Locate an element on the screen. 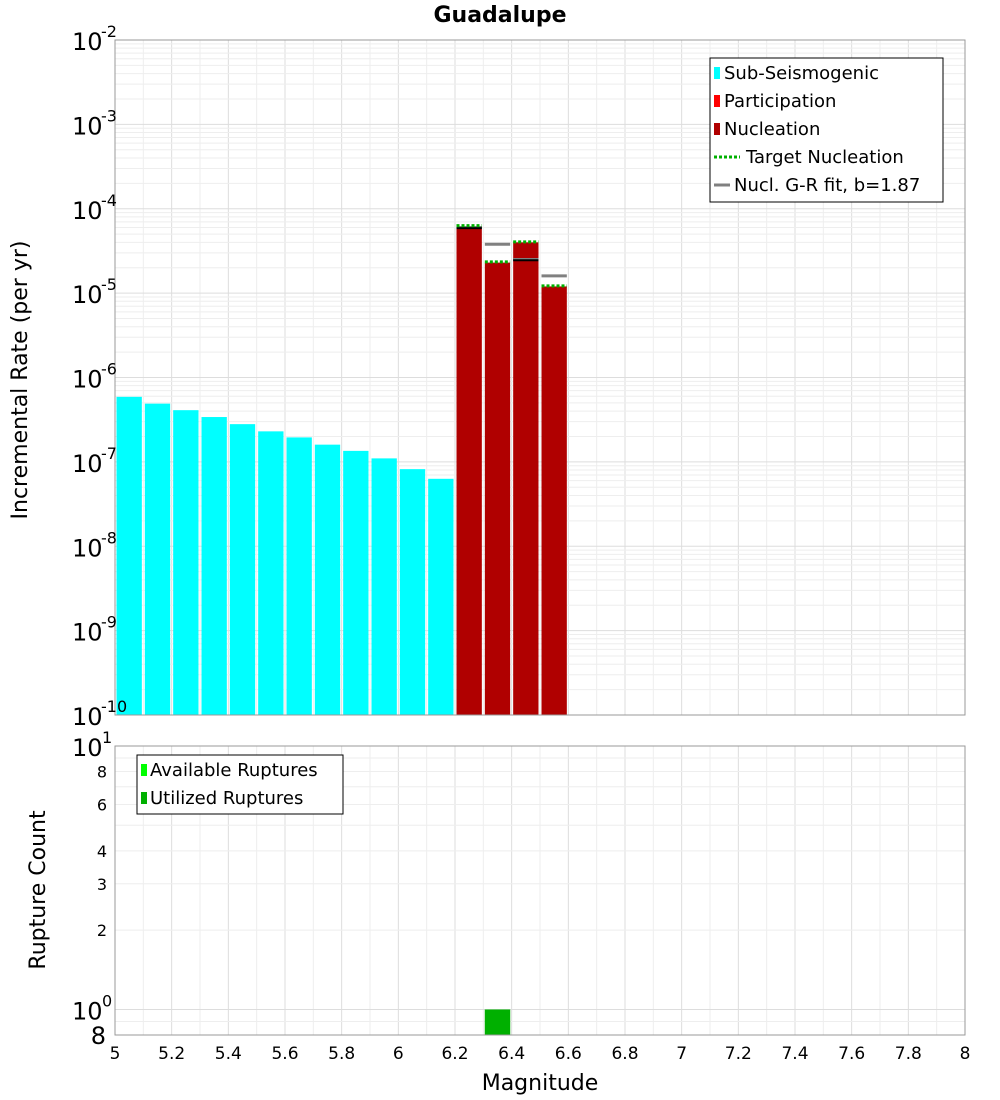  x-tick-label: 6.2 is located at coordinates (454, 1054).